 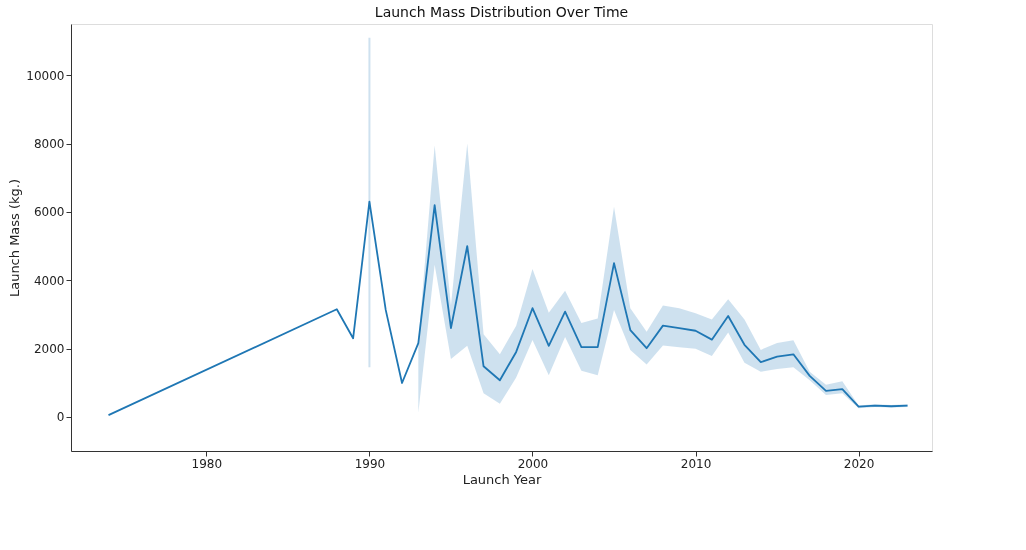 I want to click on x-tick-label: 2010, so click(x=696, y=463).